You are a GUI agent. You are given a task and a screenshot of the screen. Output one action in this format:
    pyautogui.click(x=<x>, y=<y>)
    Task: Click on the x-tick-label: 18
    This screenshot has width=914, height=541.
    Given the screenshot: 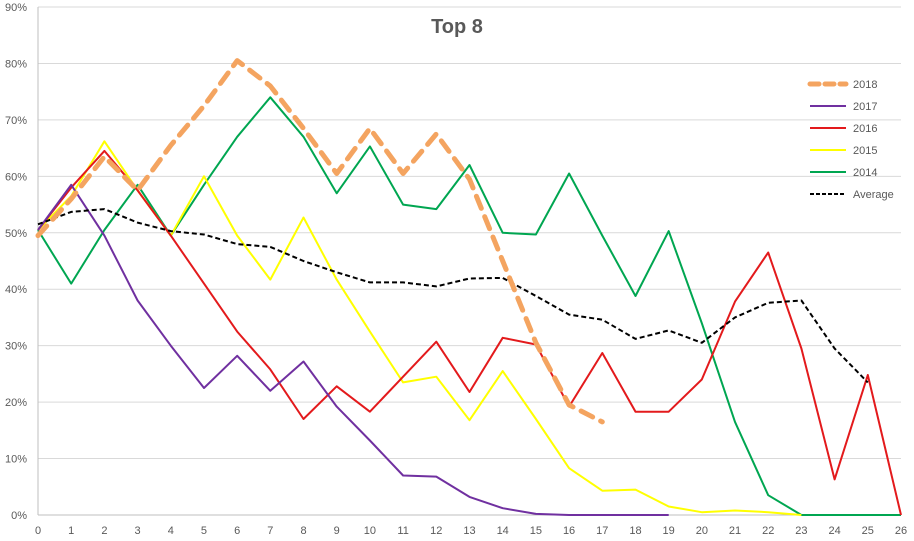 What is the action you would take?
    pyautogui.click(x=635, y=531)
    